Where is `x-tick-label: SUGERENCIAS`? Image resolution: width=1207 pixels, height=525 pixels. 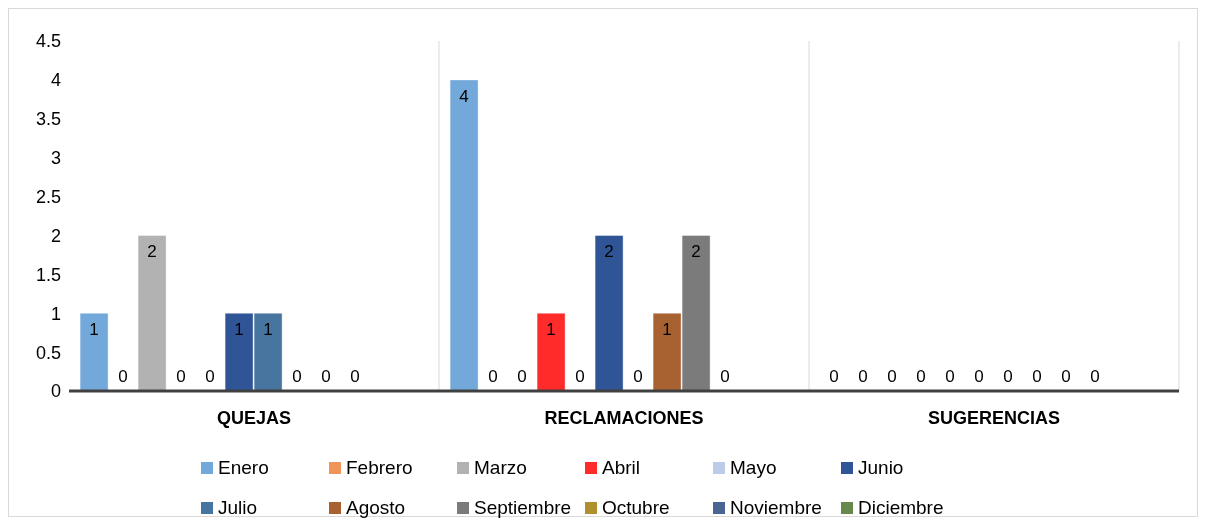 x-tick-label: SUGERENCIAS is located at coordinates (994, 417).